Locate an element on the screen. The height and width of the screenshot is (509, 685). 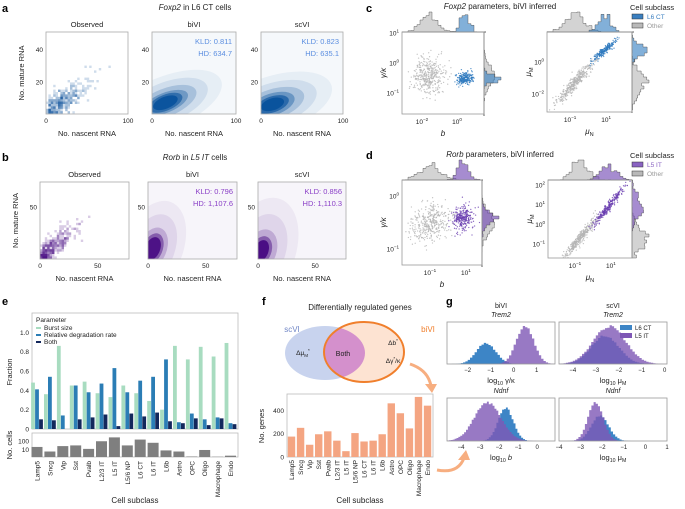
x-tick-label: −2 is located at coordinates (603, 448).